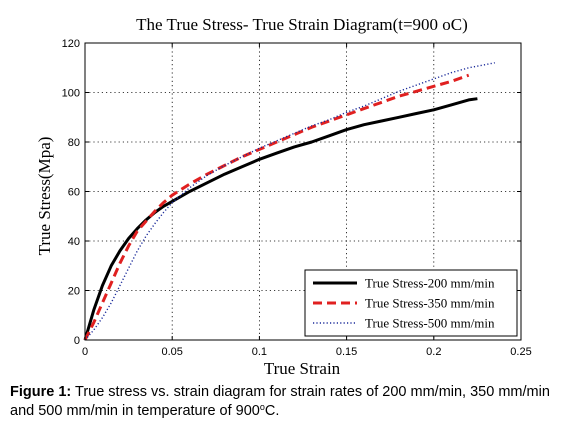  Describe the element at coordinates (41, 392) in the screenshot. I see `caption-label: Figure 1:` at that location.